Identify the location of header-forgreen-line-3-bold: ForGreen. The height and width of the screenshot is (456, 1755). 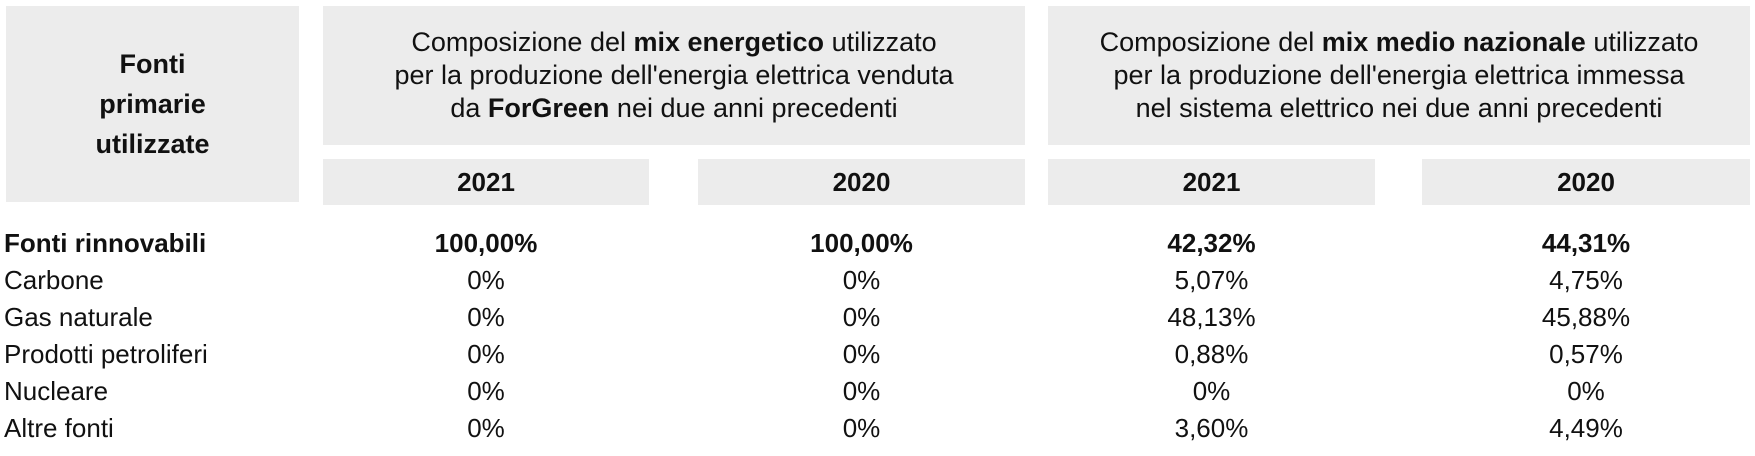
(548, 108).